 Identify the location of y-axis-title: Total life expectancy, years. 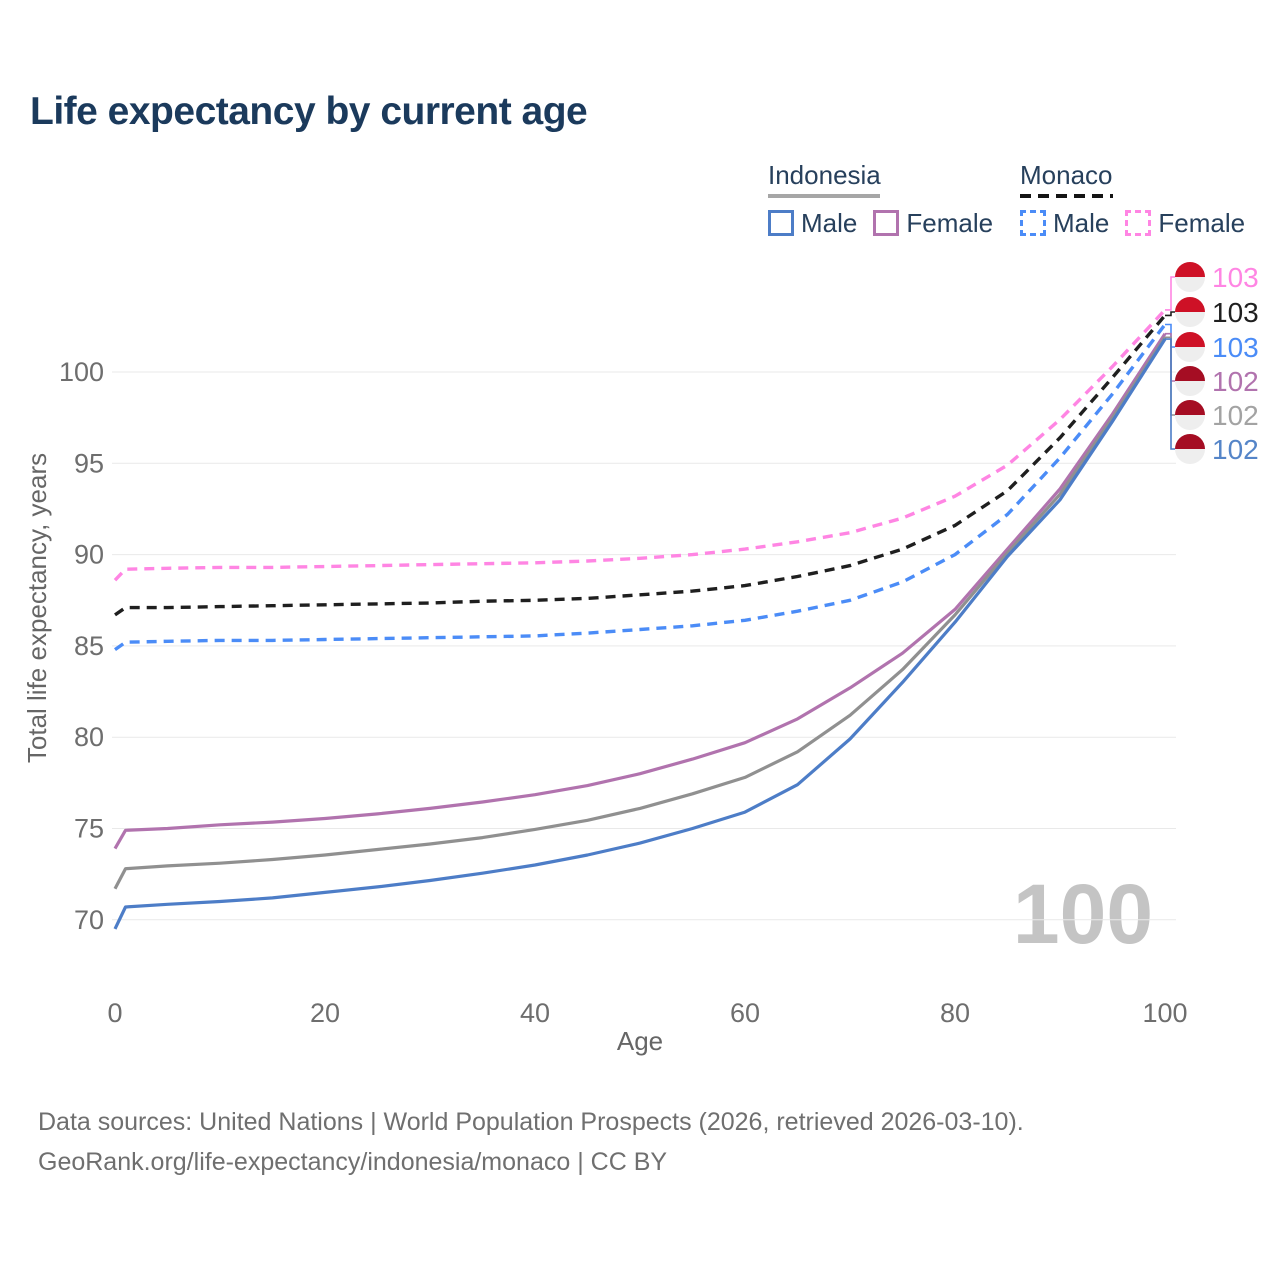
(37, 608).